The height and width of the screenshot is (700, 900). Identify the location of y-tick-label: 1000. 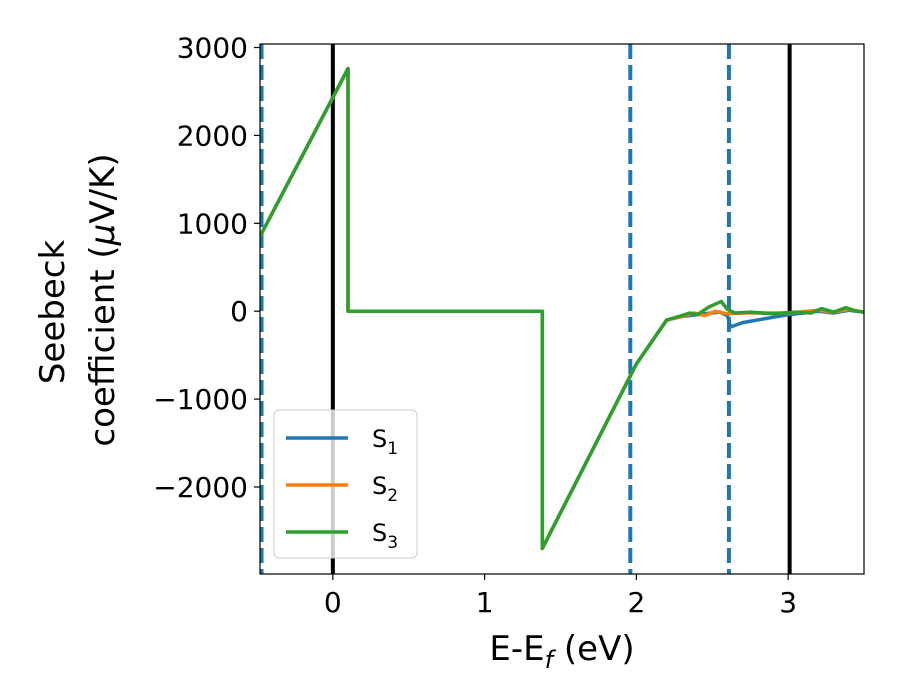
(212, 223).